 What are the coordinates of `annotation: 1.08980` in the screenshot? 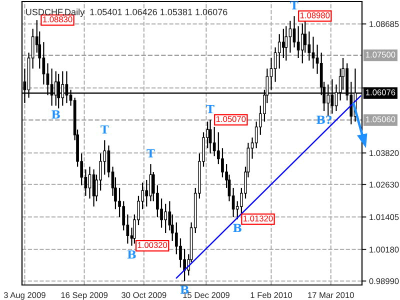 It's located at (315, 15).